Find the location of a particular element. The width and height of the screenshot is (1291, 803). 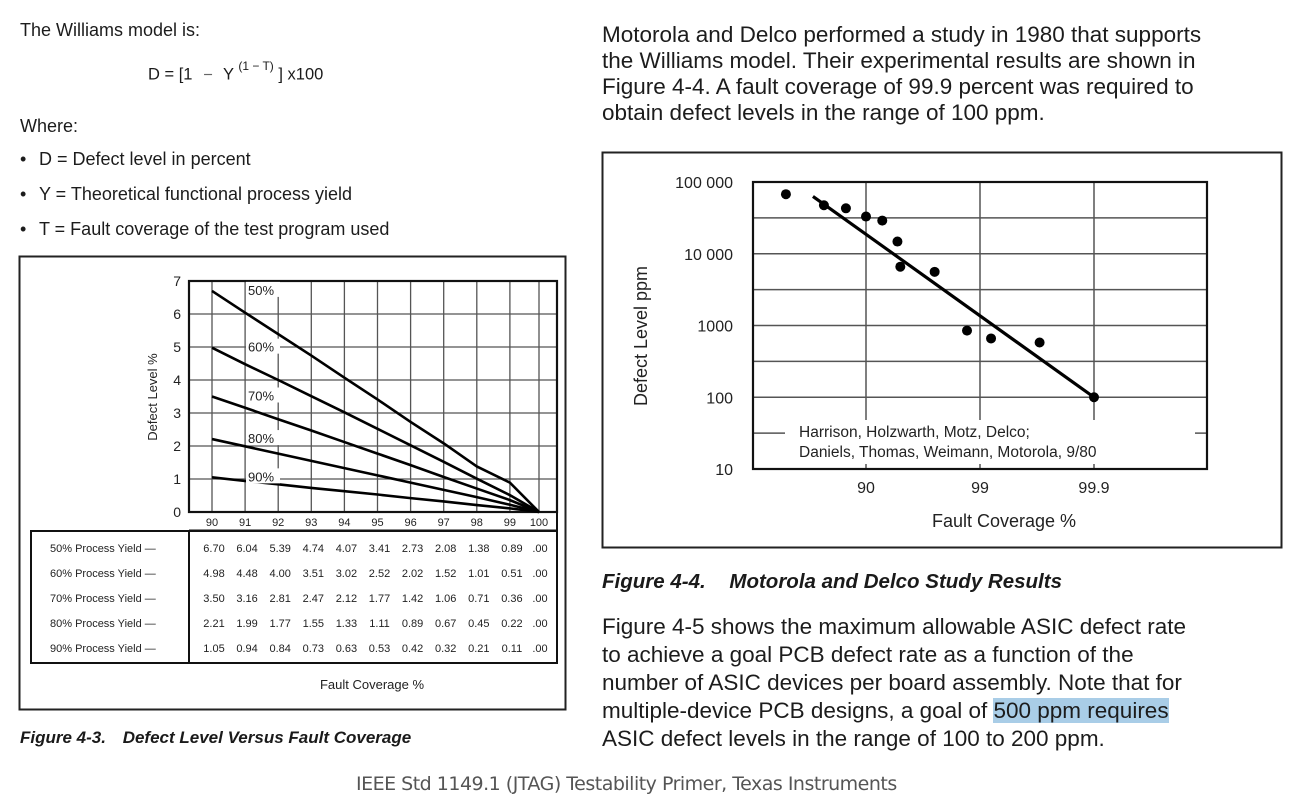

table-cell: 0.67 is located at coordinates (445, 624).